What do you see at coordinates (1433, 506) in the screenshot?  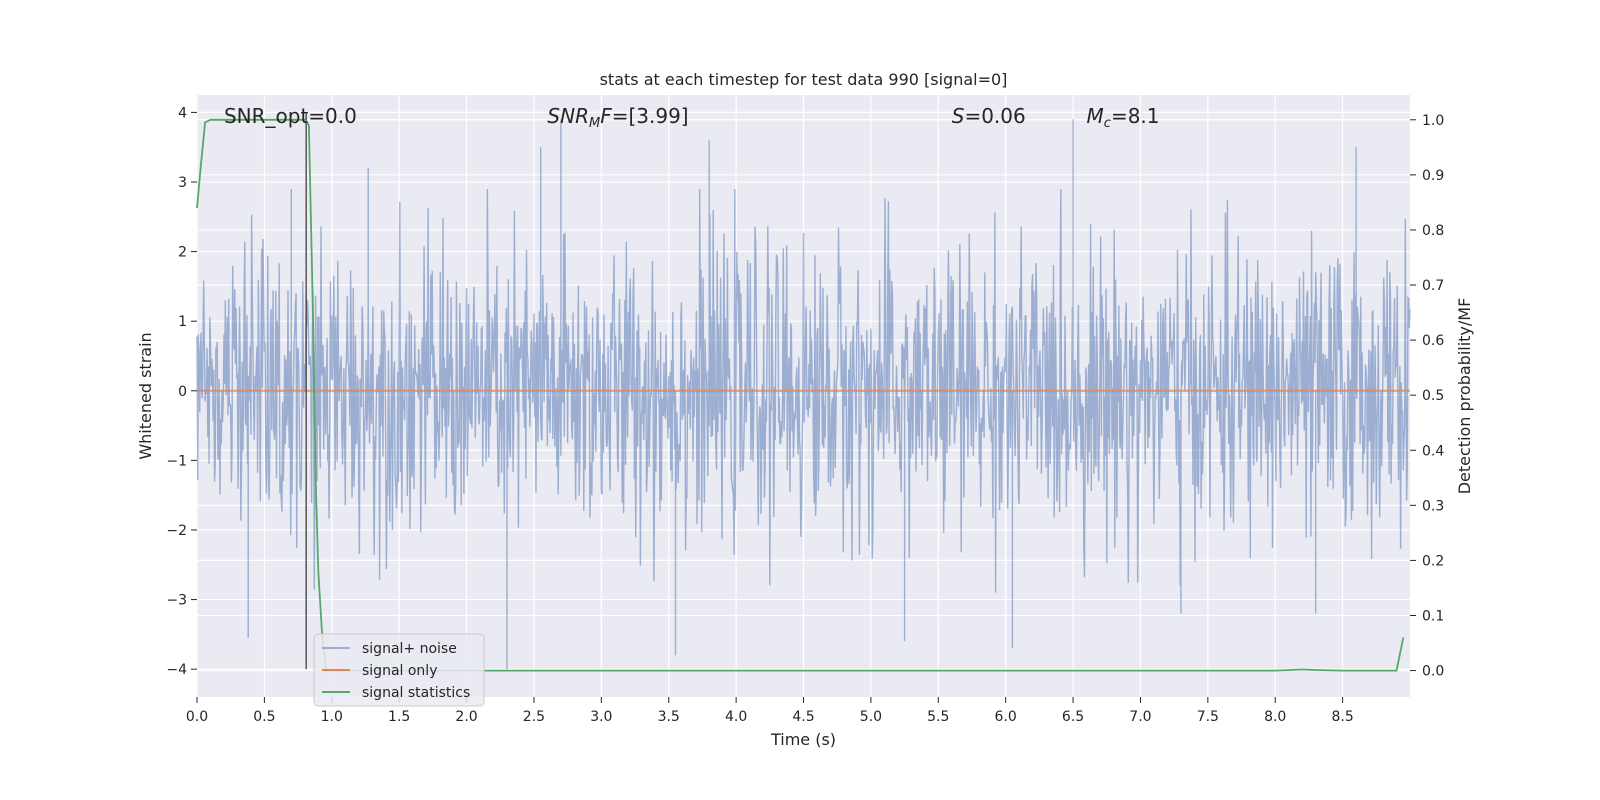 I see `y2-tick-label: 0.3` at bounding box center [1433, 506].